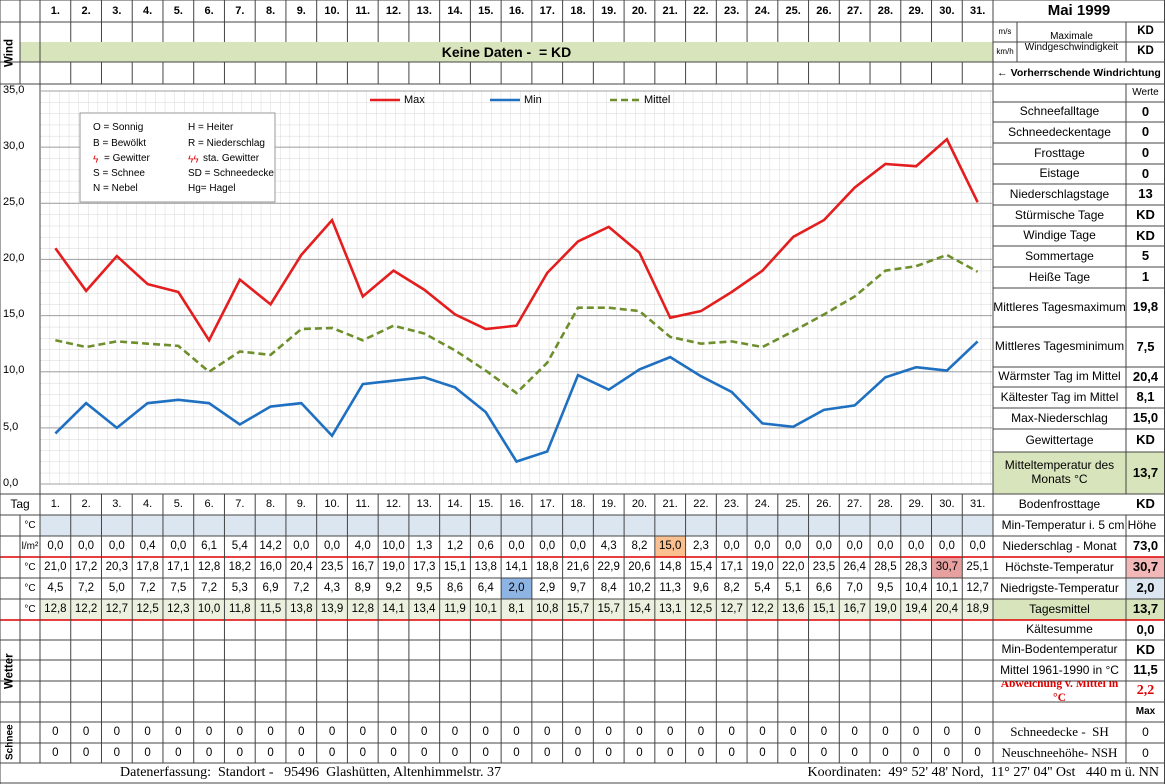 The height and width of the screenshot is (784, 1165). What do you see at coordinates (362, 545) in the screenshot?
I see `cell-value: 4,0` at bounding box center [362, 545].